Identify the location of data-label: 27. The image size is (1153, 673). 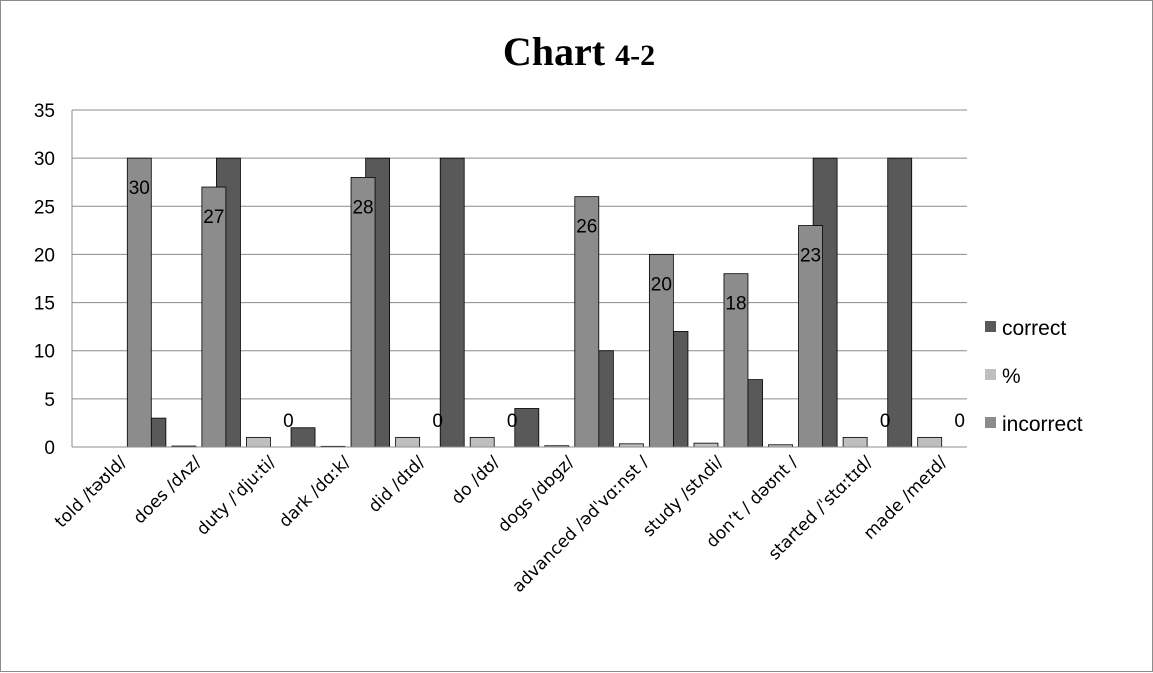
(213, 217).